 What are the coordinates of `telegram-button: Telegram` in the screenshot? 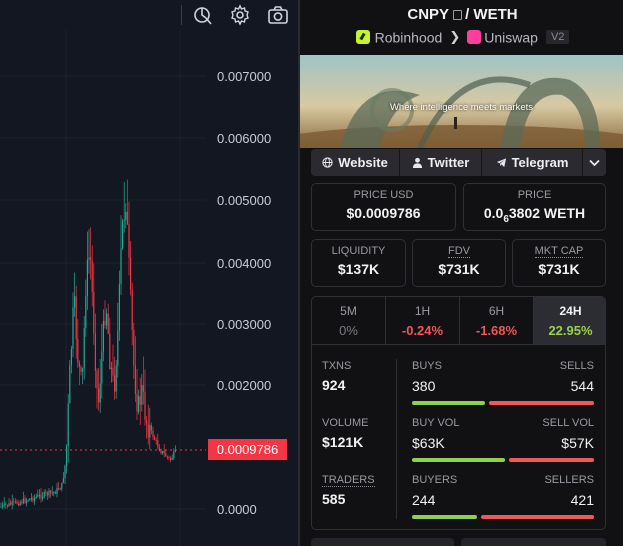 It's located at (532, 162).